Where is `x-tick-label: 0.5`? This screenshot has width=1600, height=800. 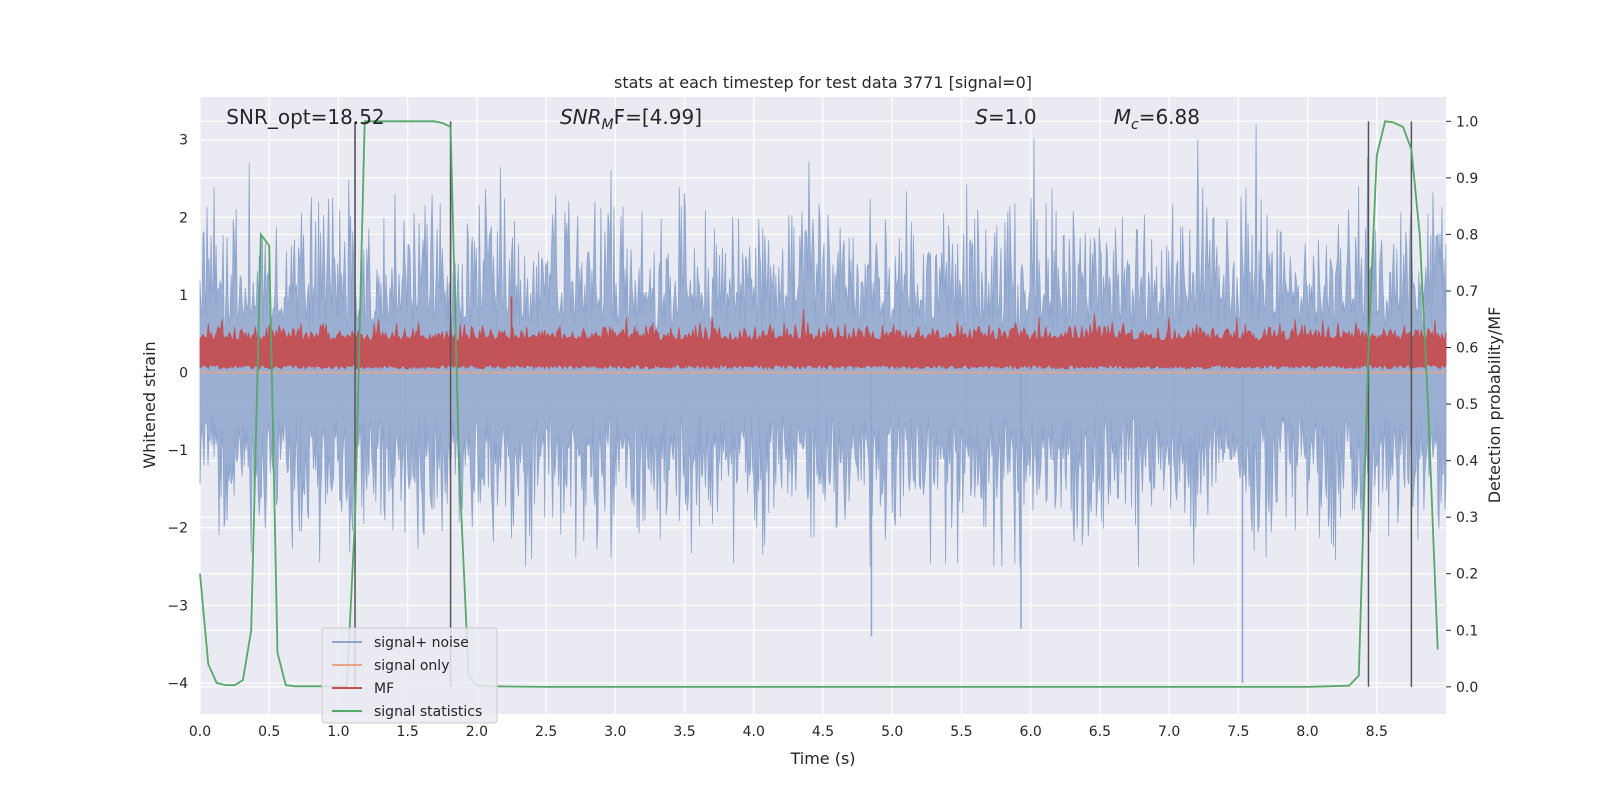
x-tick-label: 0.5 is located at coordinates (269, 732).